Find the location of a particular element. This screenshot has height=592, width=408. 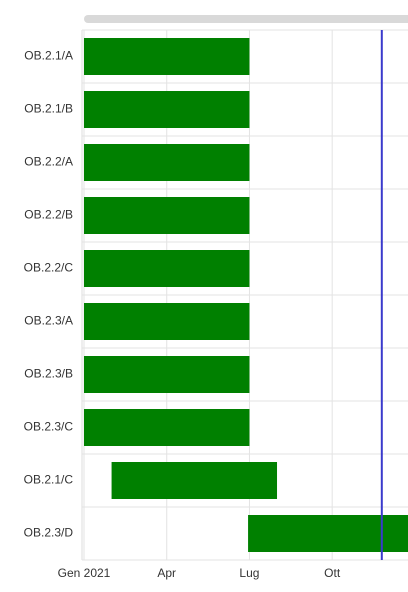

task-label: OB.2.3/C is located at coordinates (49, 427).